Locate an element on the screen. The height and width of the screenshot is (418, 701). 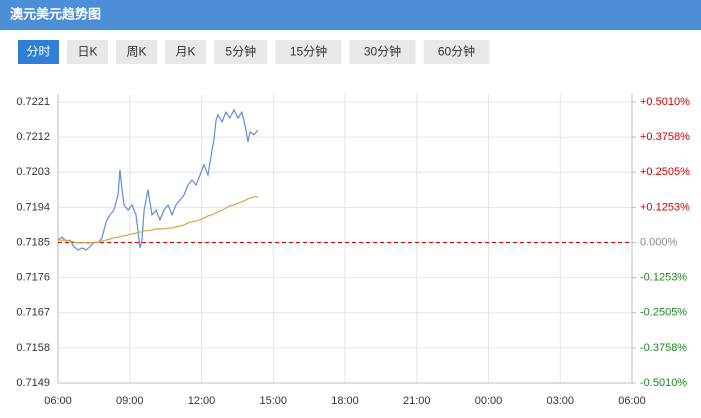
y2-tick-label: 0.000% is located at coordinates (659, 242).